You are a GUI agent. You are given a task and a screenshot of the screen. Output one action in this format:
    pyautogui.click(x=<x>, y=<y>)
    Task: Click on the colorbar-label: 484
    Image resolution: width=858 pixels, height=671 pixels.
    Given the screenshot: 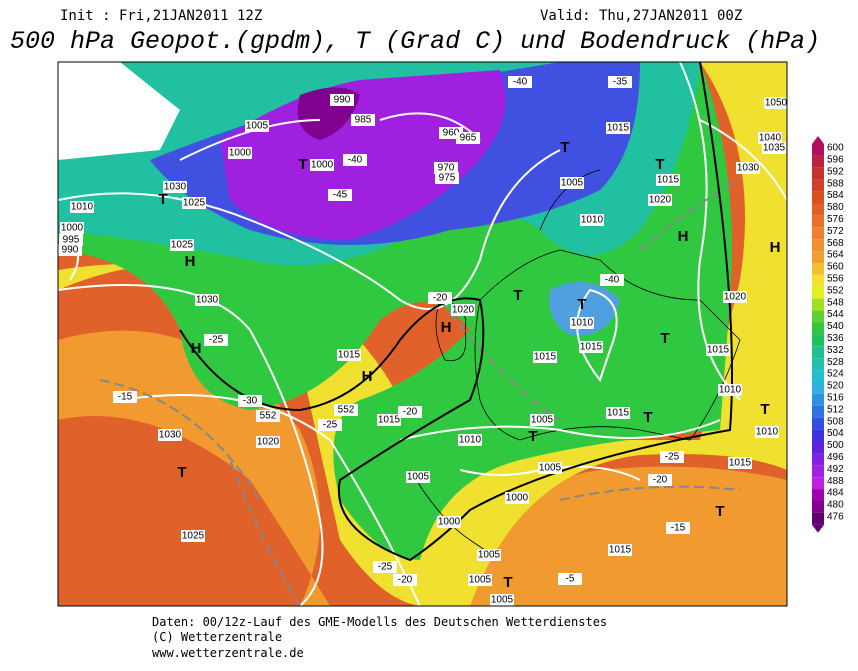 What is the action you would take?
    pyautogui.click(x=835, y=493)
    